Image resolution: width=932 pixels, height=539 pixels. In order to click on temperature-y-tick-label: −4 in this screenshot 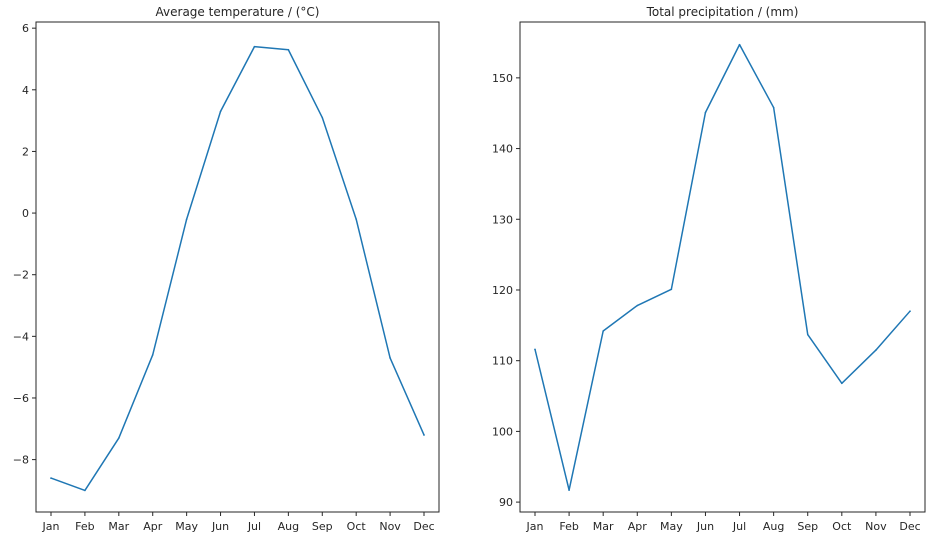, I will do `click(21, 336)`.